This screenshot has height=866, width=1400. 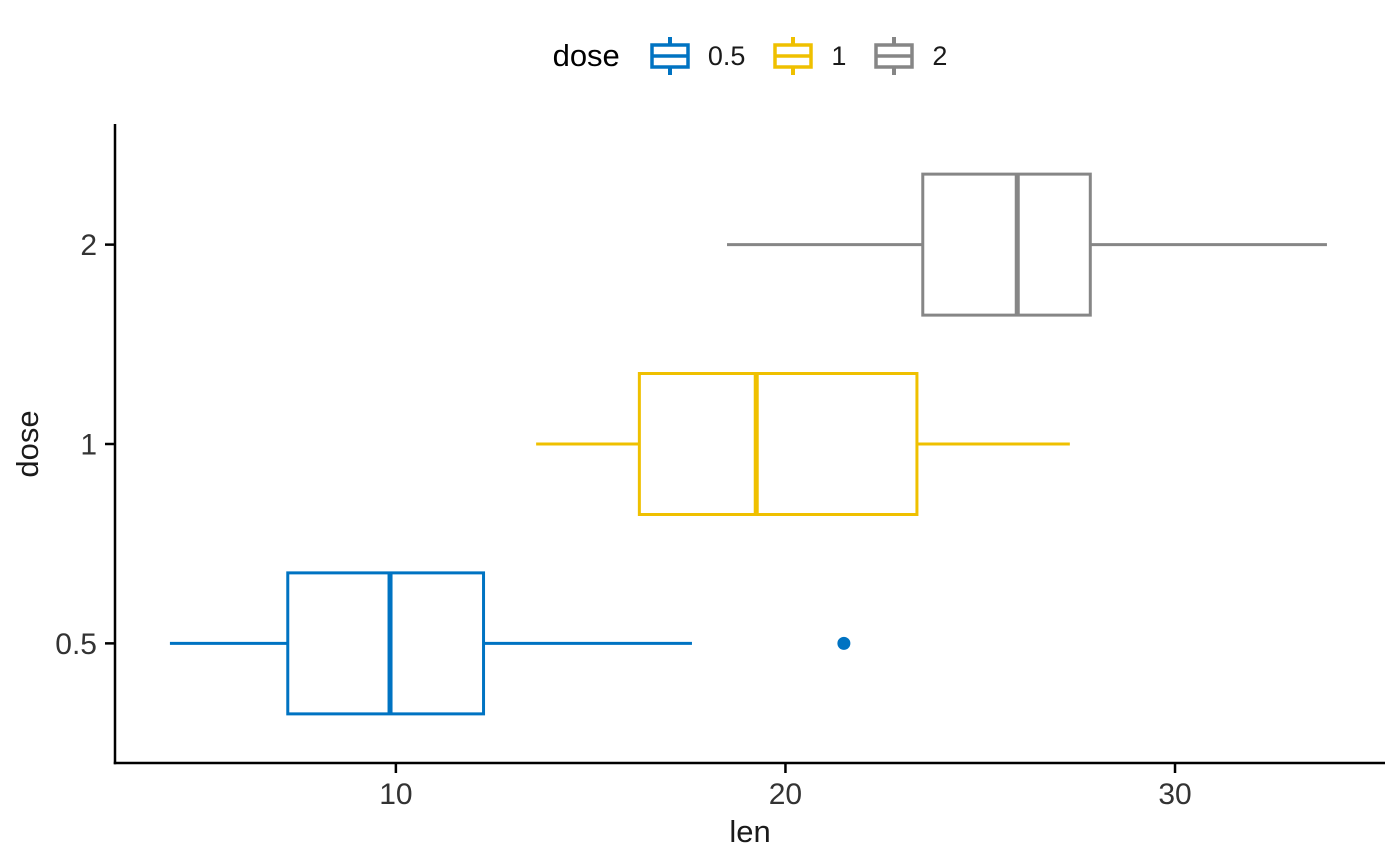 I want to click on x-tick-label: 30, so click(x=1174, y=794).